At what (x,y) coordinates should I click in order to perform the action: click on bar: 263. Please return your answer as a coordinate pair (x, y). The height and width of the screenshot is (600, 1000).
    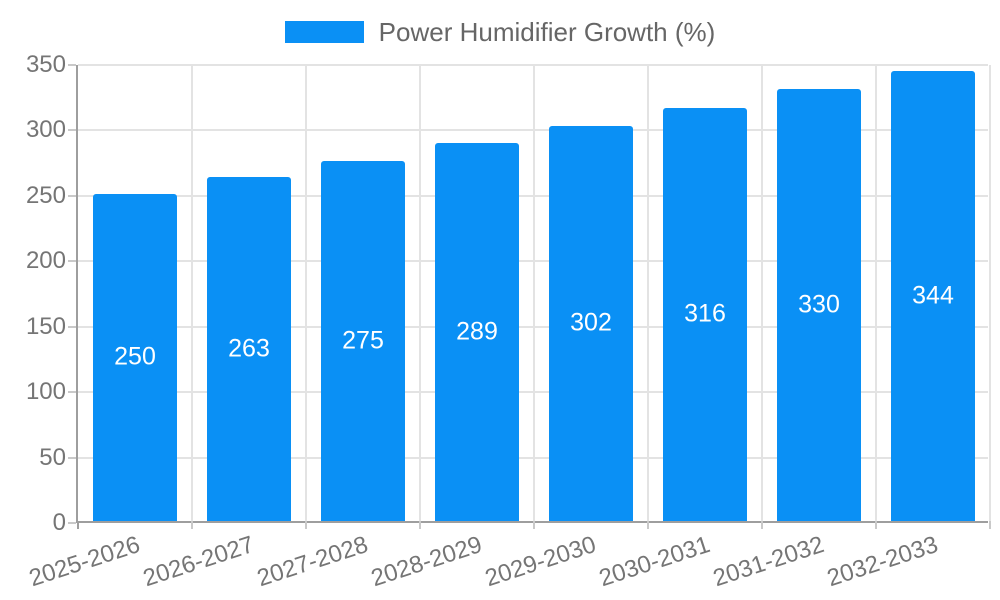
    Looking at the image, I should click on (249, 348).